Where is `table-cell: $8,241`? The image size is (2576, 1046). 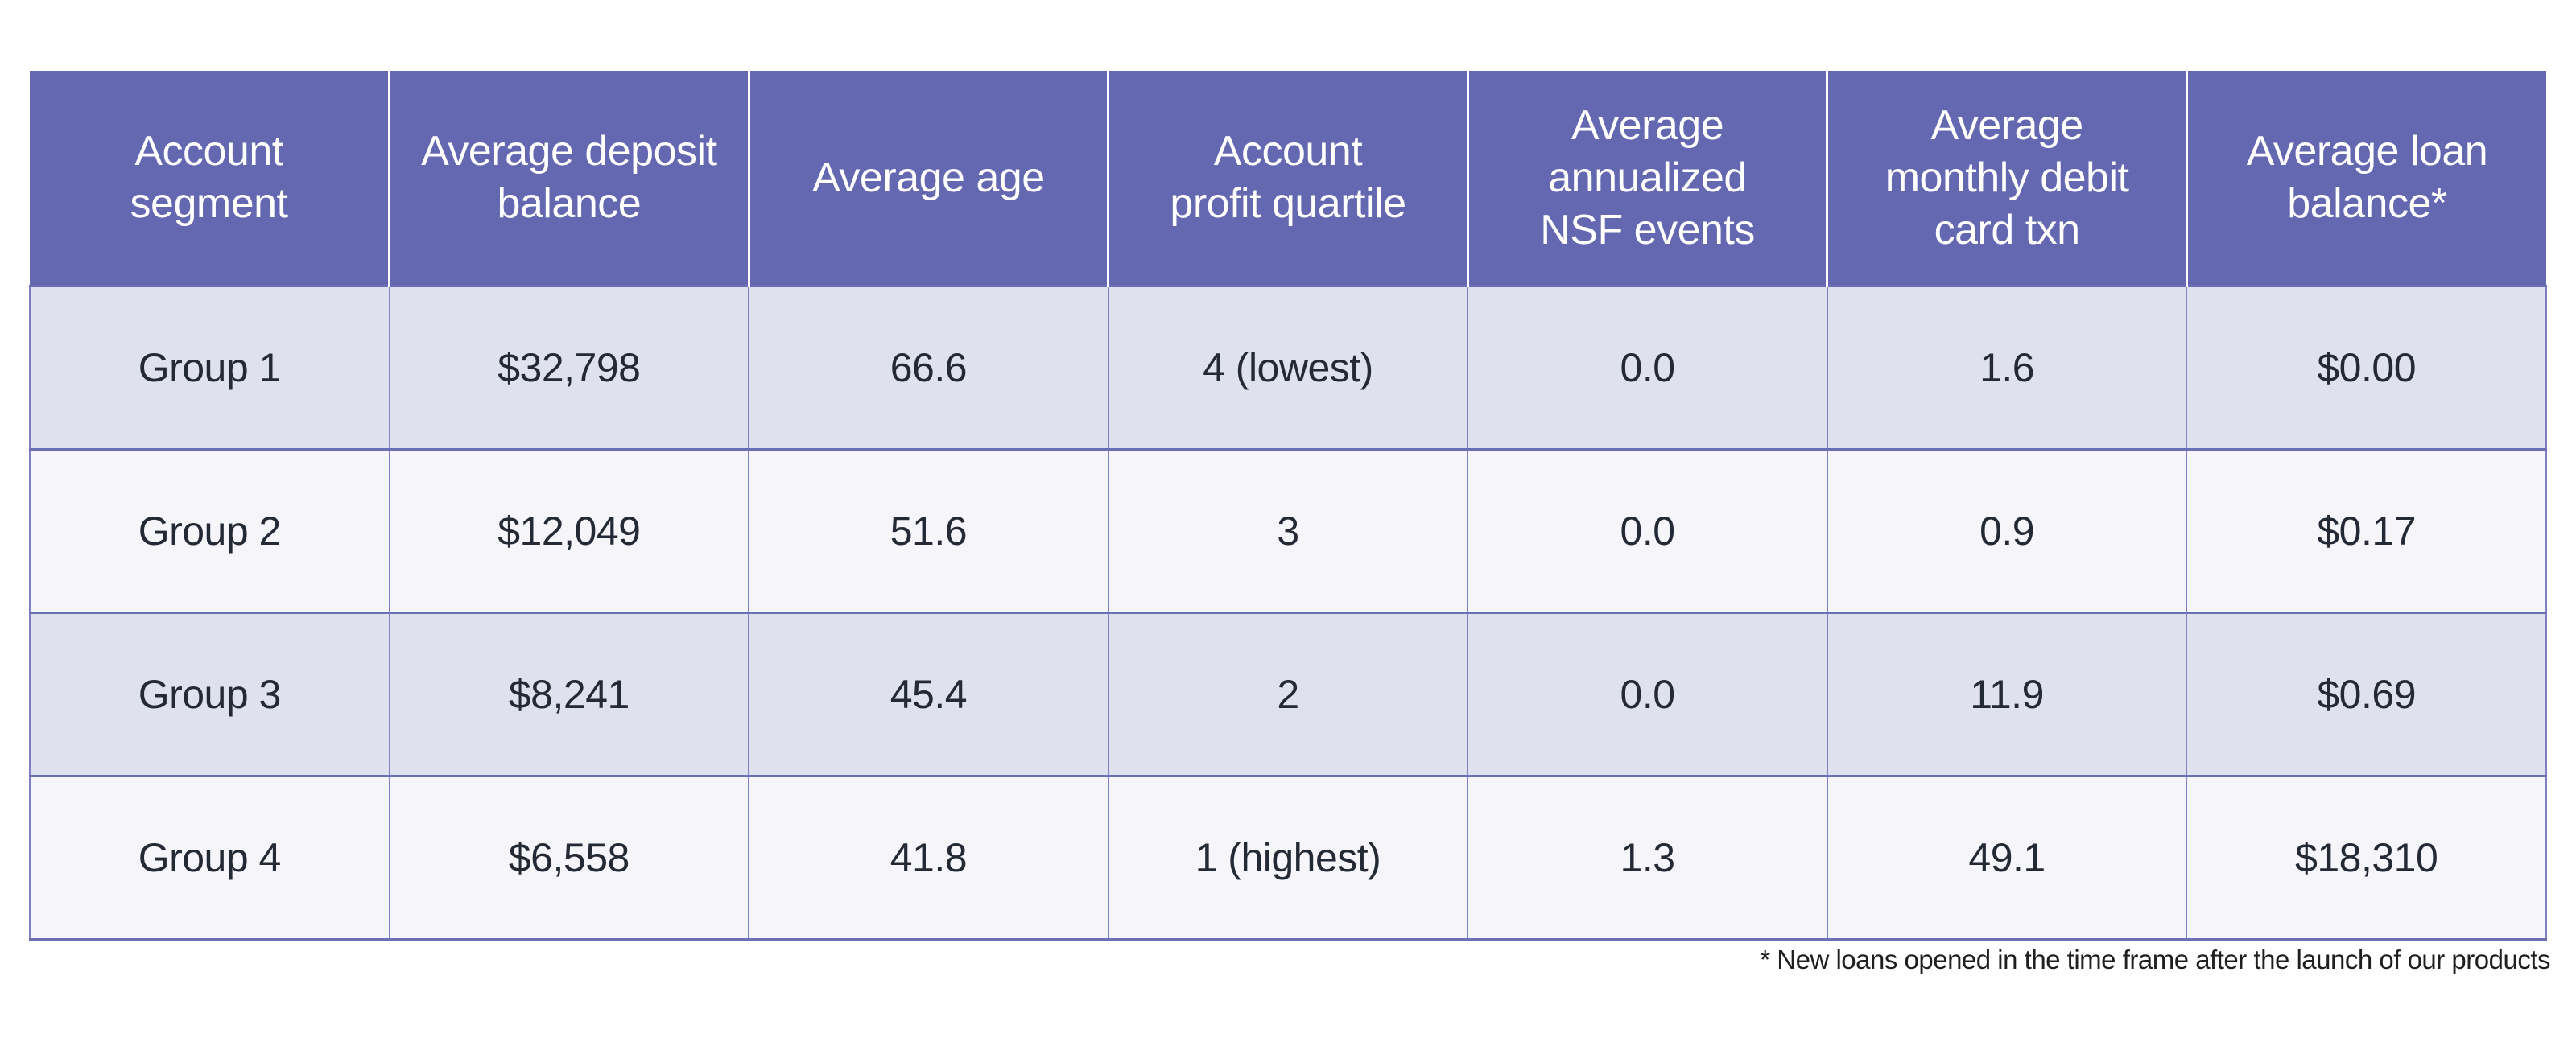 table-cell: $8,241 is located at coordinates (569, 694).